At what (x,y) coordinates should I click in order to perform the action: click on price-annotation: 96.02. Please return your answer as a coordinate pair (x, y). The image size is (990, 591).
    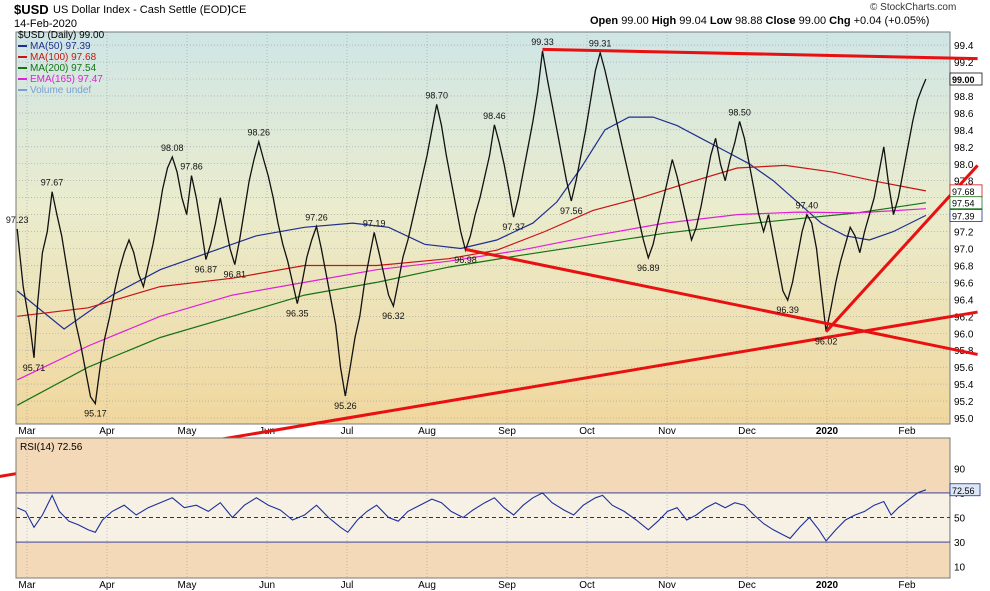
    Looking at the image, I should click on (826, 342).